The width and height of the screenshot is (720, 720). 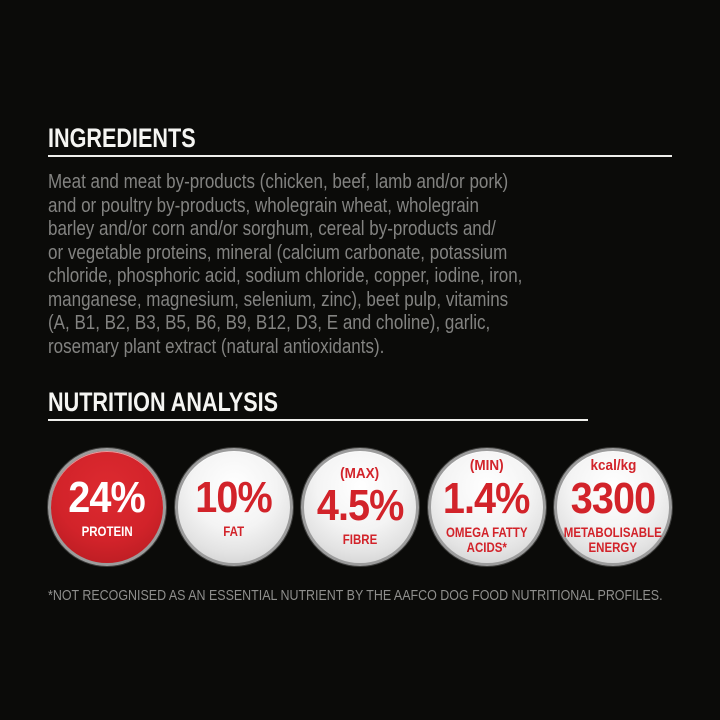 What do you see at coordinates (487, 498) in the screenshot?
I see `badge-omega-value: 1.4%` at bounding box center [487, 498].